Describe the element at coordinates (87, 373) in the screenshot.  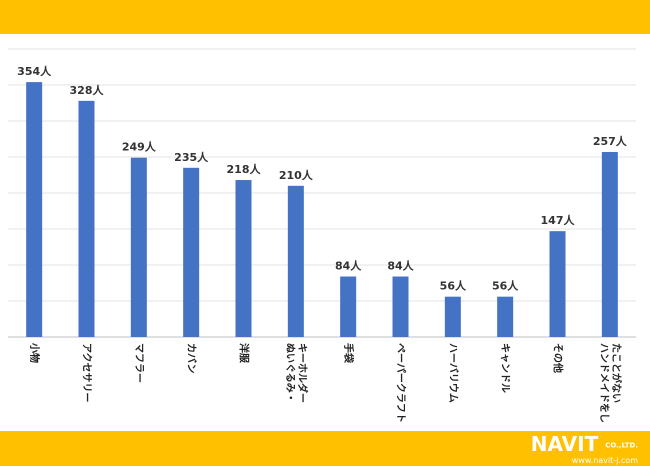
I see `category-label: アクセサリー` at that location.